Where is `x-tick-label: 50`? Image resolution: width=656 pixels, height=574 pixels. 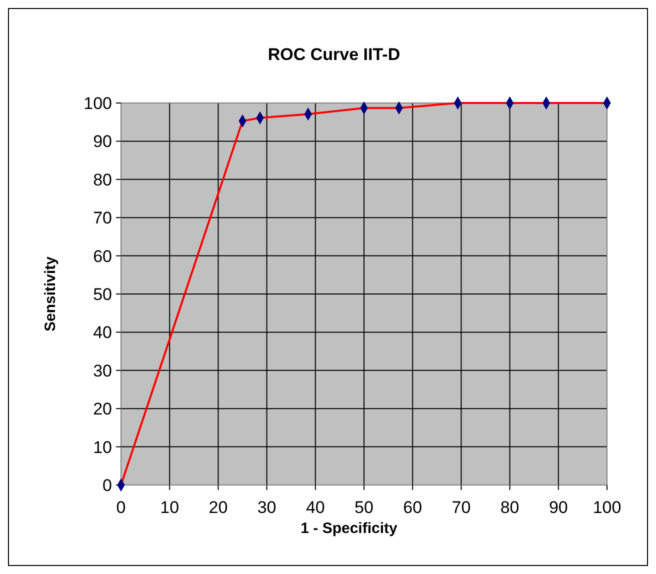
x-tick-label: 50 is located at coordinates (364, 507).